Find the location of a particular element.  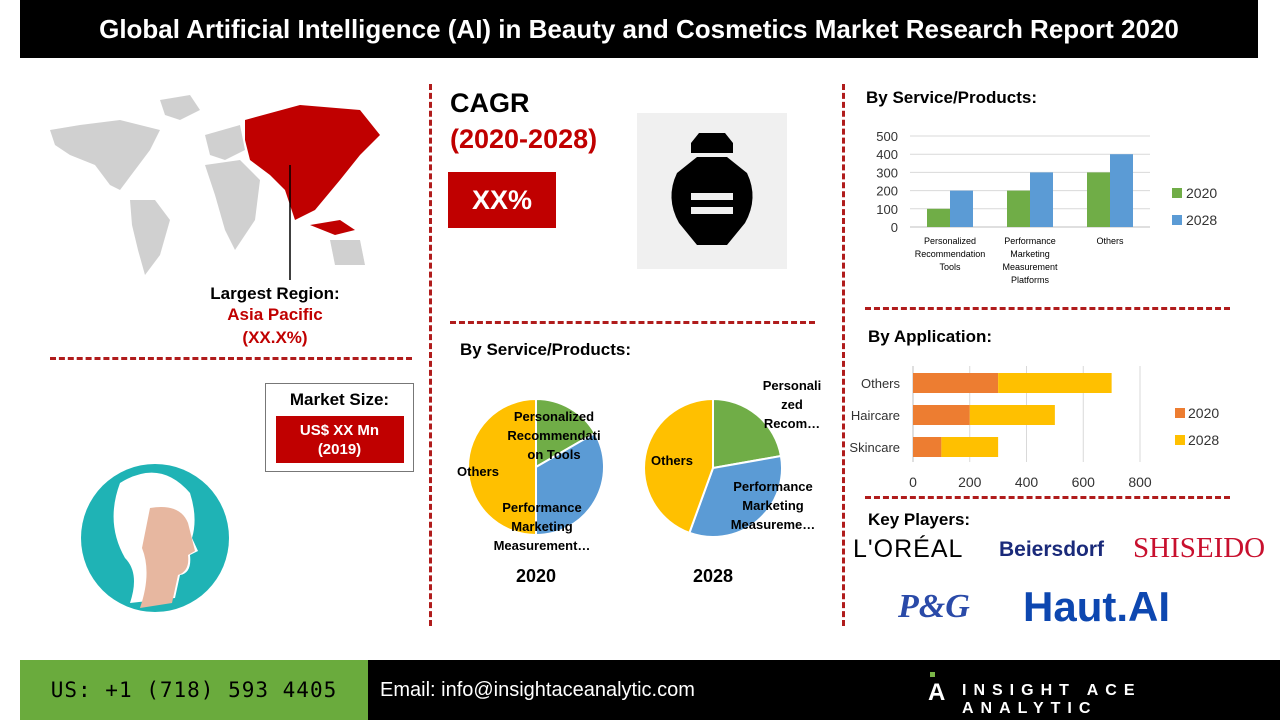

pie-label: Recommendati is located at coordinates (553, 435).